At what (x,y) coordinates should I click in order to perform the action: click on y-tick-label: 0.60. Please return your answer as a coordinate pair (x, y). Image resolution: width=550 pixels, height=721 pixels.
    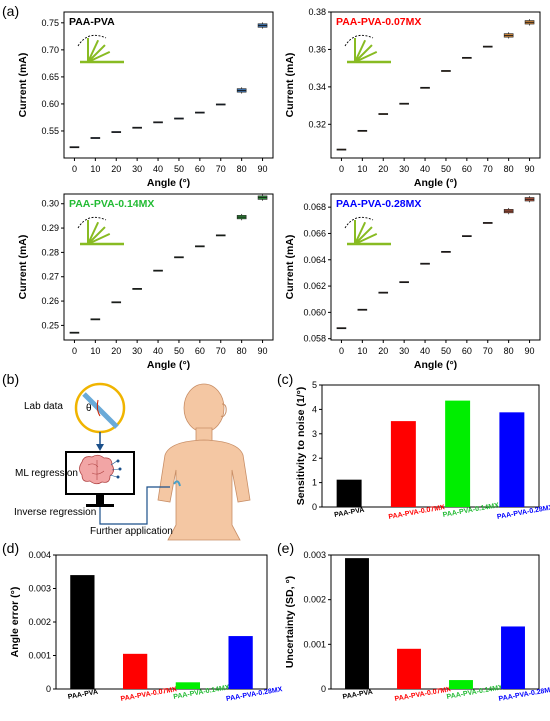
    Looking at the image, I should click on (50, 104).